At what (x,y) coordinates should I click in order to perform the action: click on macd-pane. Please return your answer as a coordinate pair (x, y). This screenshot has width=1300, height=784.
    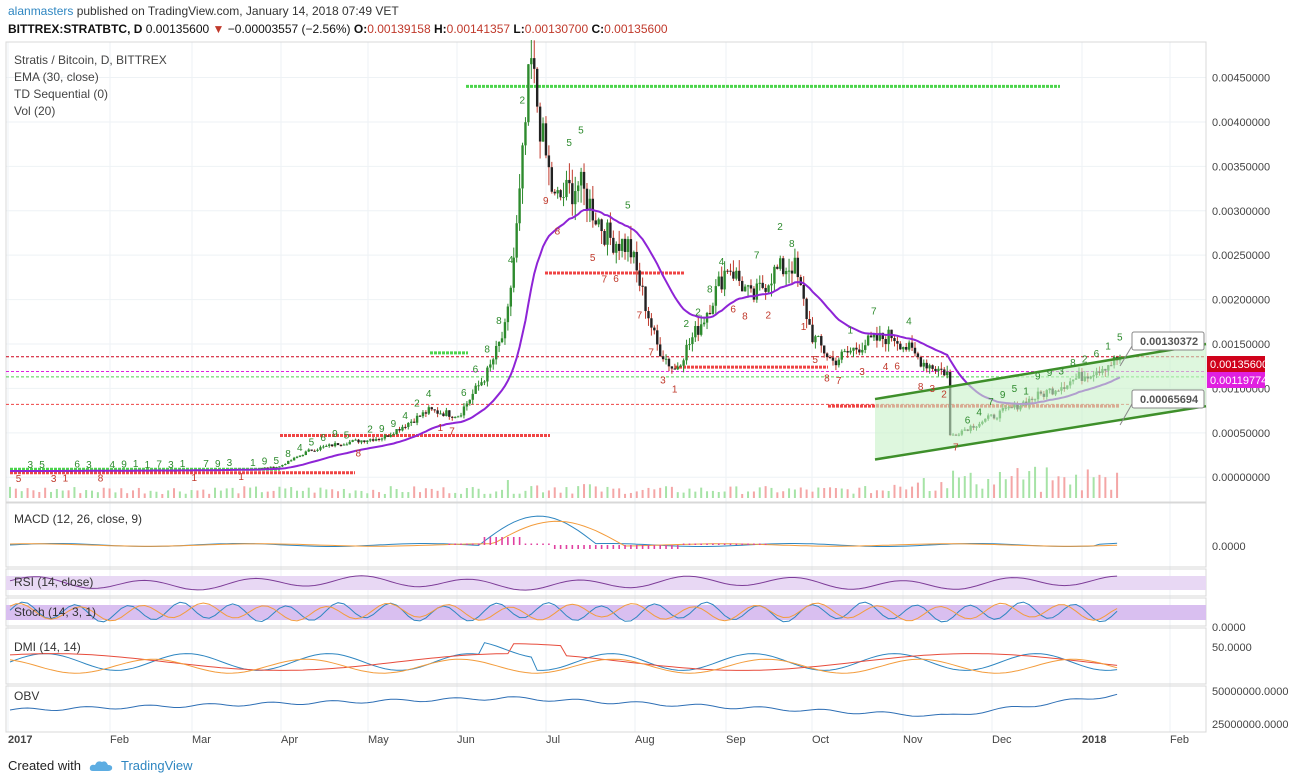
    Looking at the image, I should click on (606, 535).